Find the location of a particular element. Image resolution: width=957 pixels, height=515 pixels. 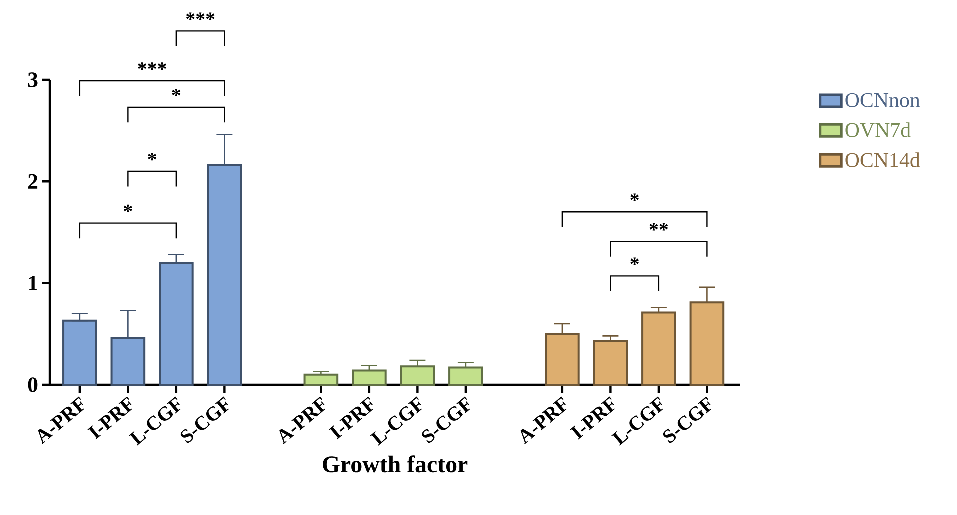

y-tick-label: 1 is located at coordinates (33, 283).